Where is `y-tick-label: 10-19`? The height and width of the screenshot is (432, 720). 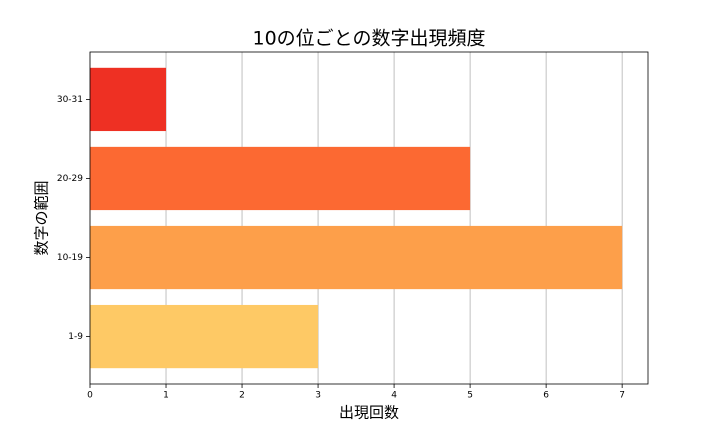
y-tick-label: 10-19 is located at coordinates (70, 258).